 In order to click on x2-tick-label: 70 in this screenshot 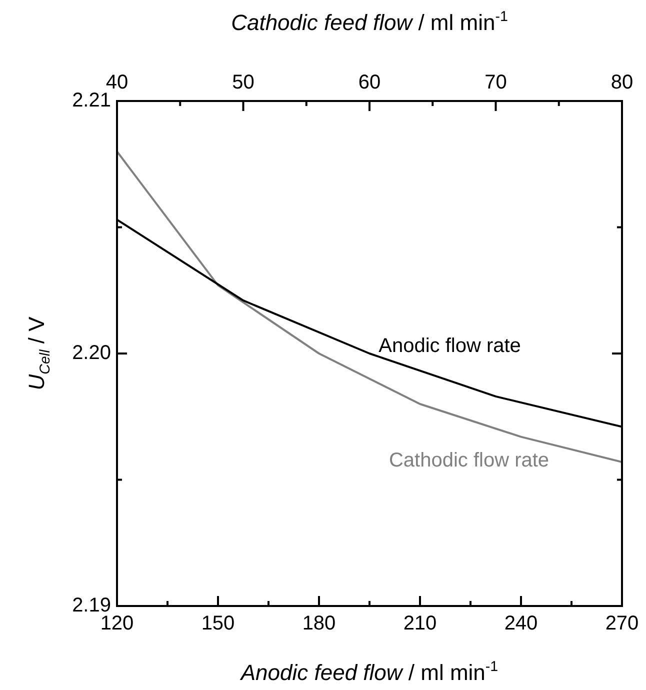, I will do `click(495, 83)`.